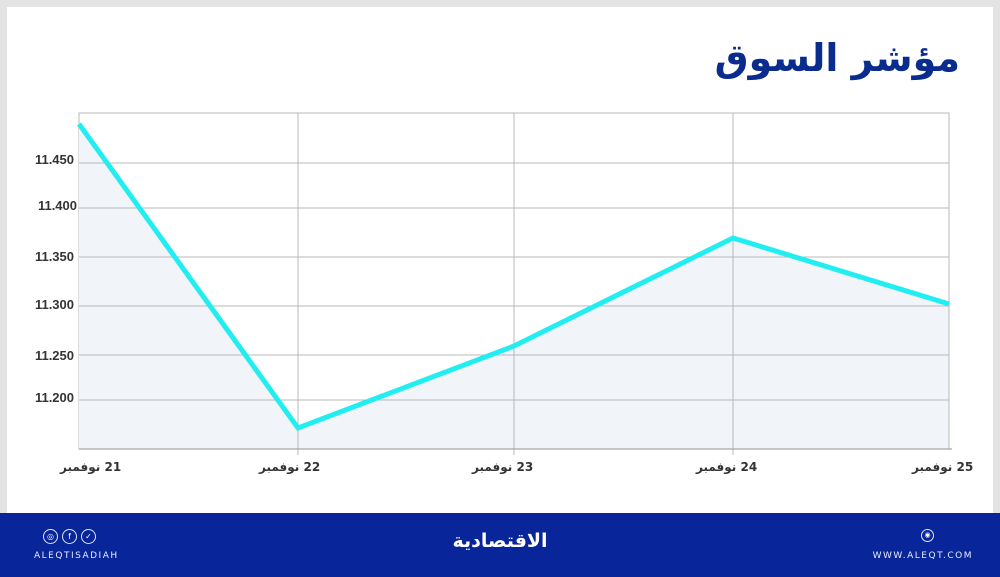 The image size is (1000, 577). Describe the element at coordinates (922, 556) in the screenshot. I see `website-url: WWW.ALEQT.COM` at that location.